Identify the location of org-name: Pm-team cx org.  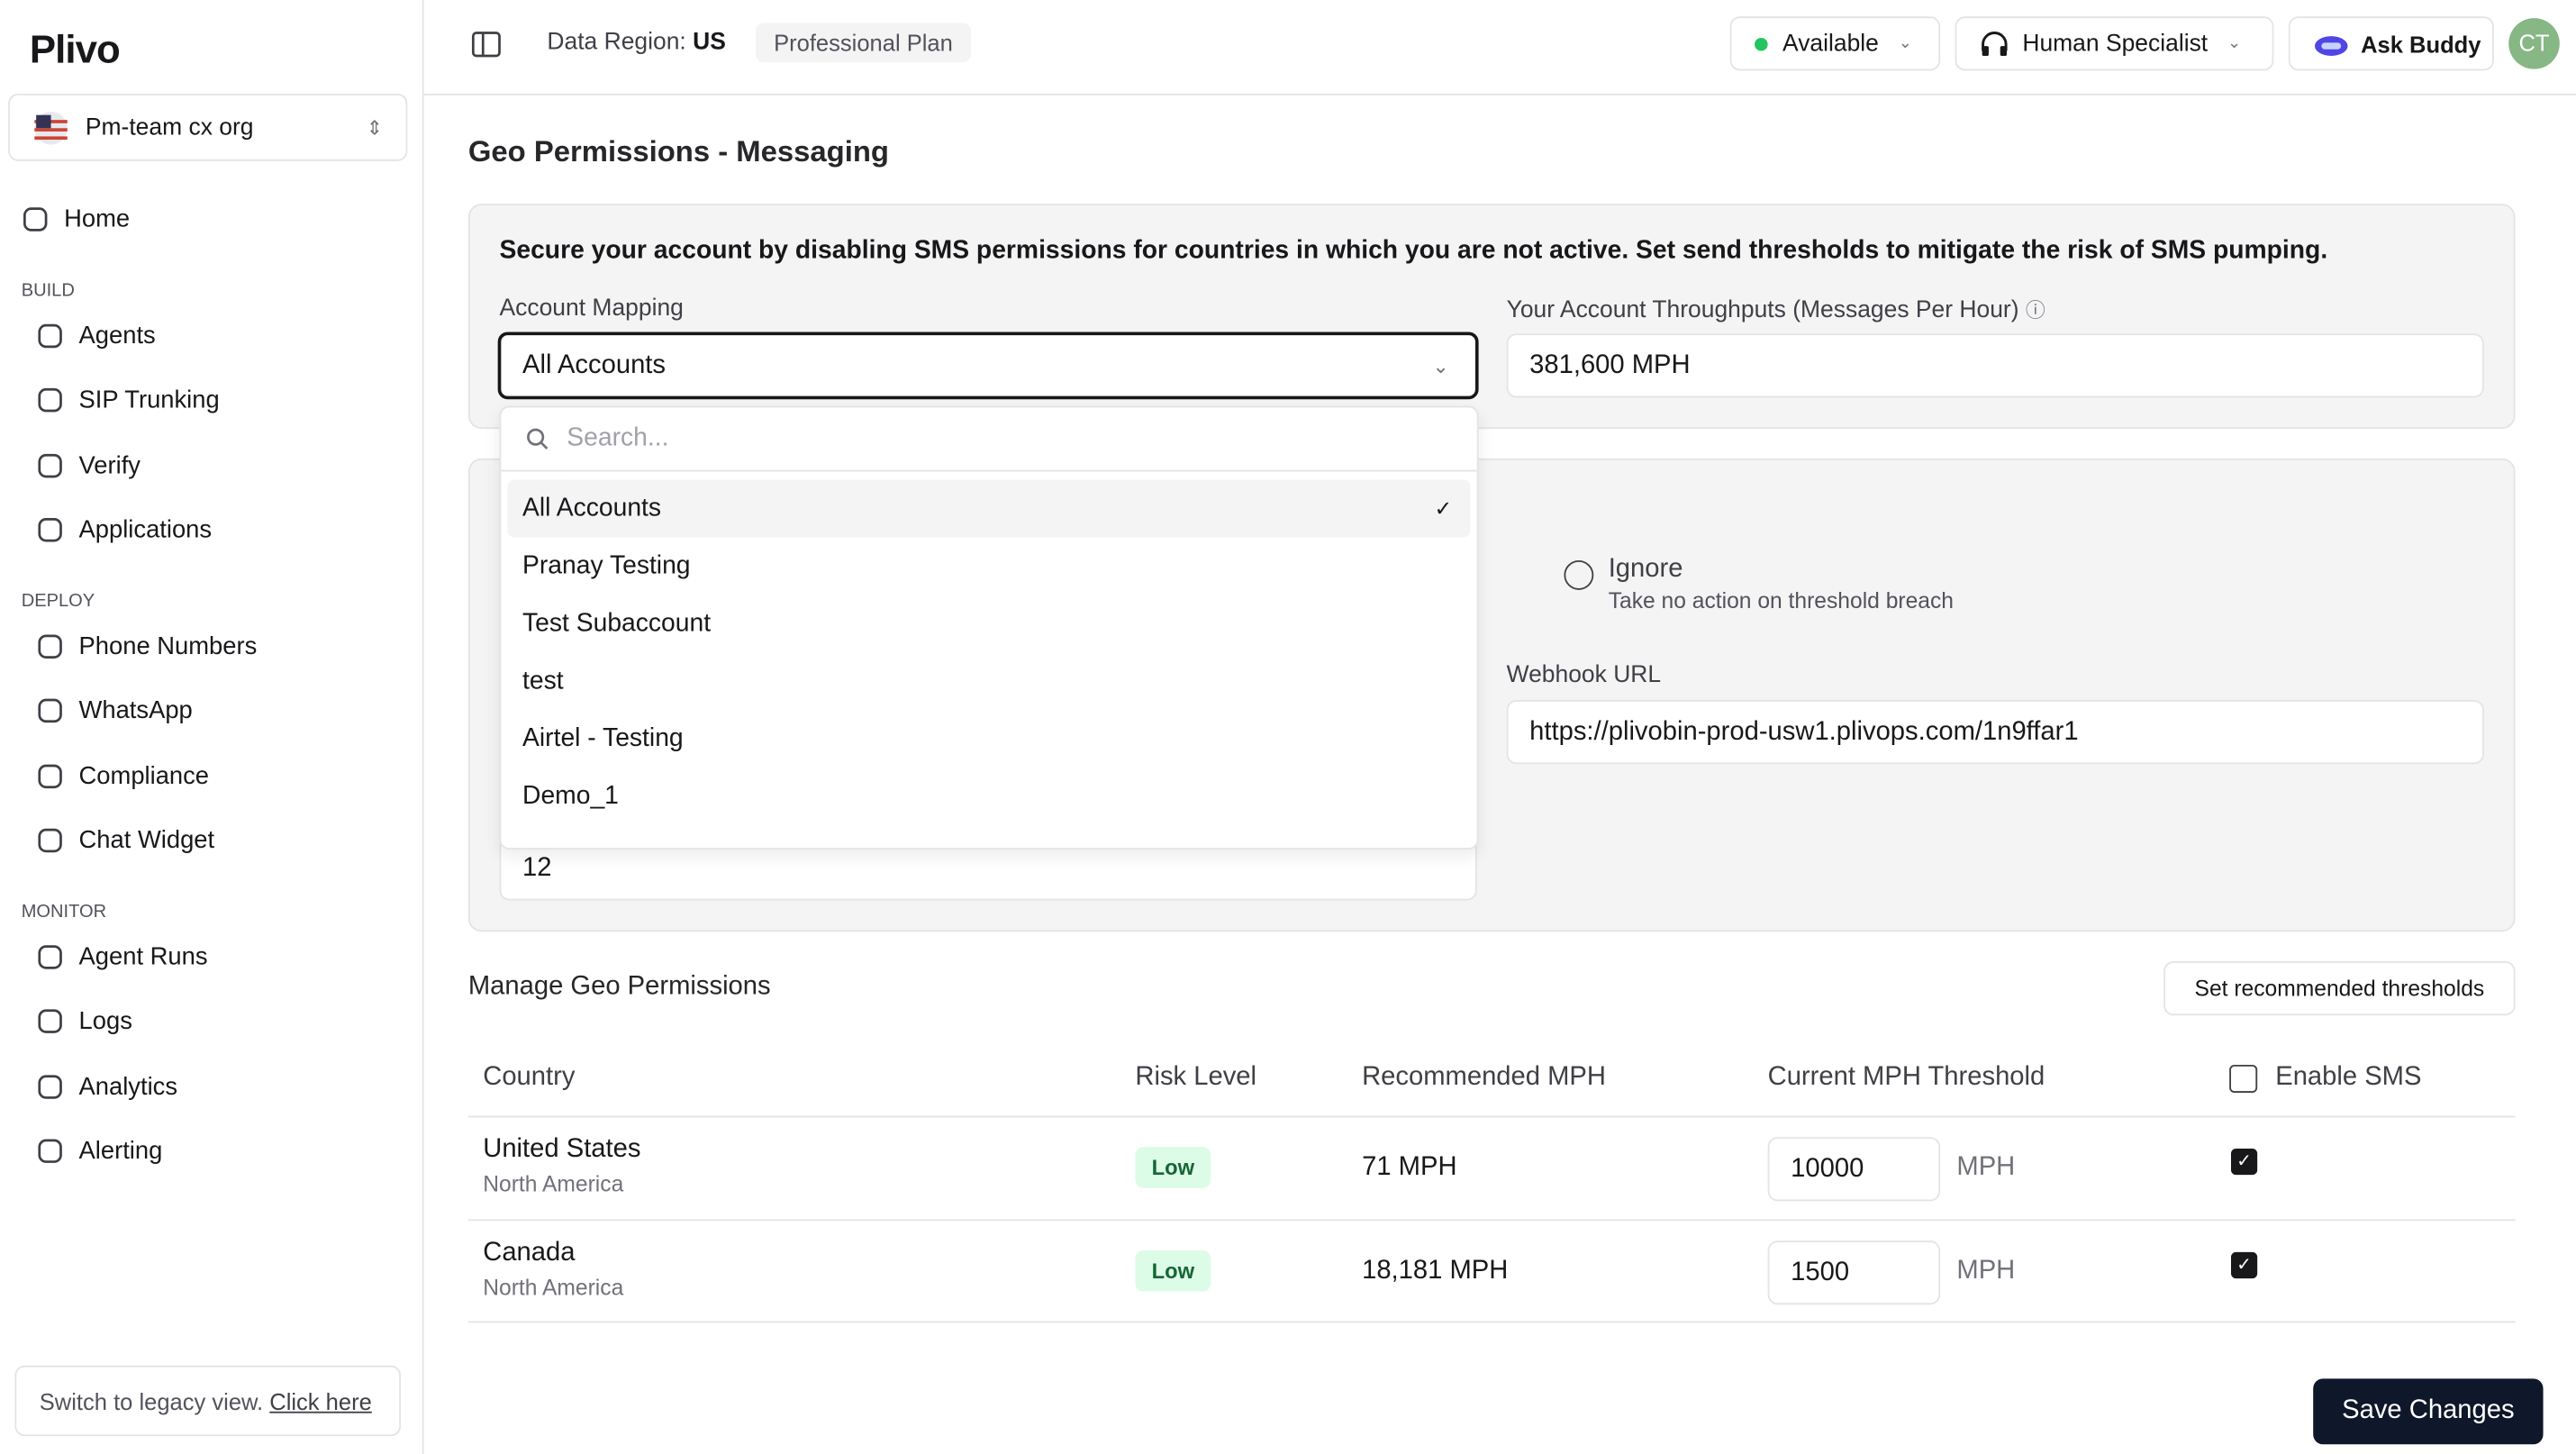
(169, 128).